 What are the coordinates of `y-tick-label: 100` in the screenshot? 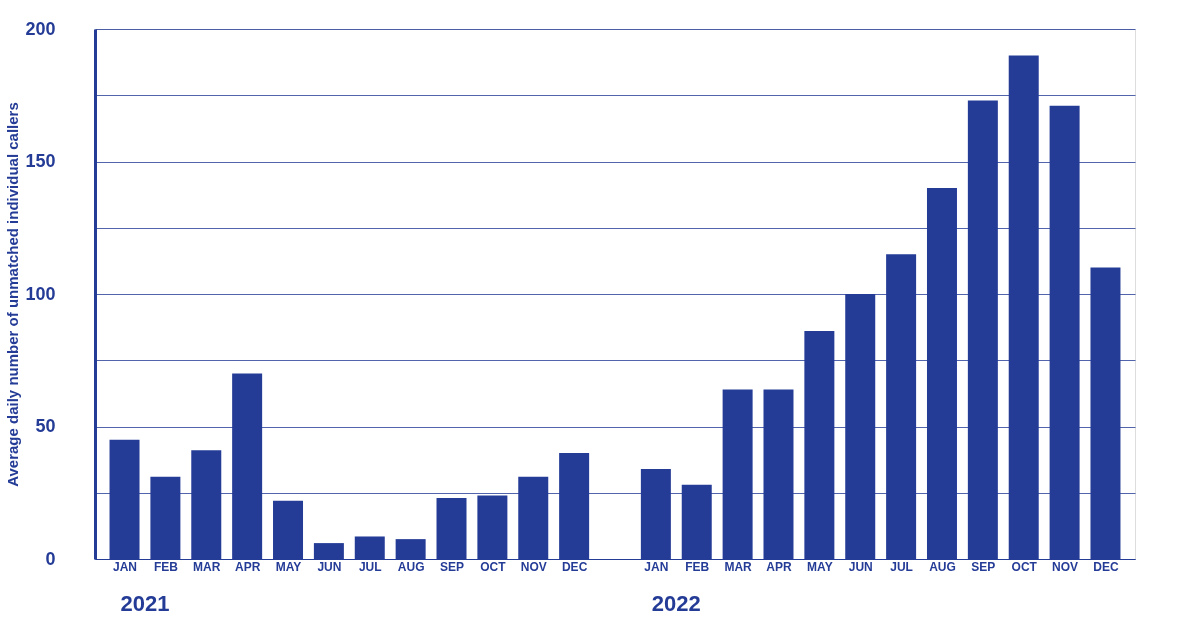 It's located at (40, 293).